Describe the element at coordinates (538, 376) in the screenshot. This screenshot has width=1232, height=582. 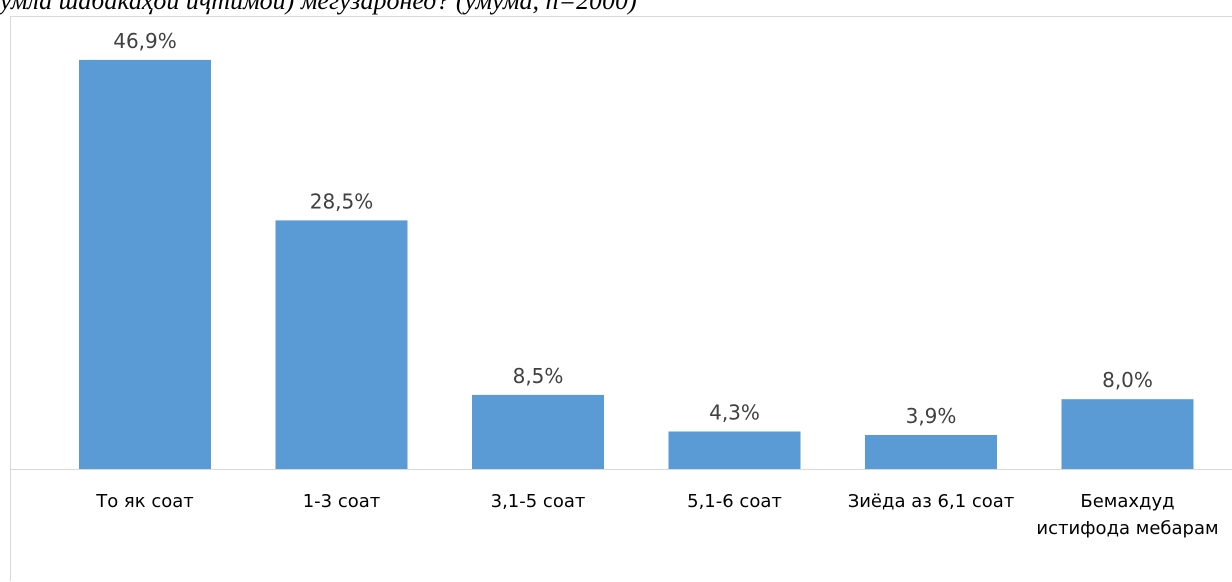
I see `data-label: 8,5%` at that location.